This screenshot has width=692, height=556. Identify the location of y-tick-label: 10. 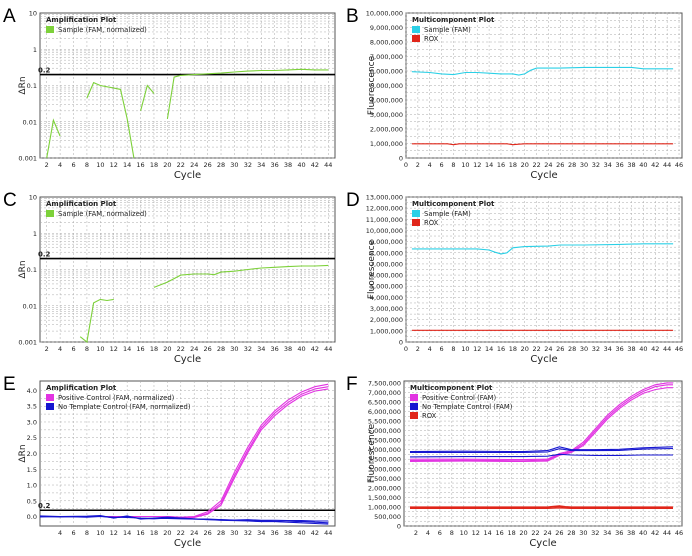
(33, 14).